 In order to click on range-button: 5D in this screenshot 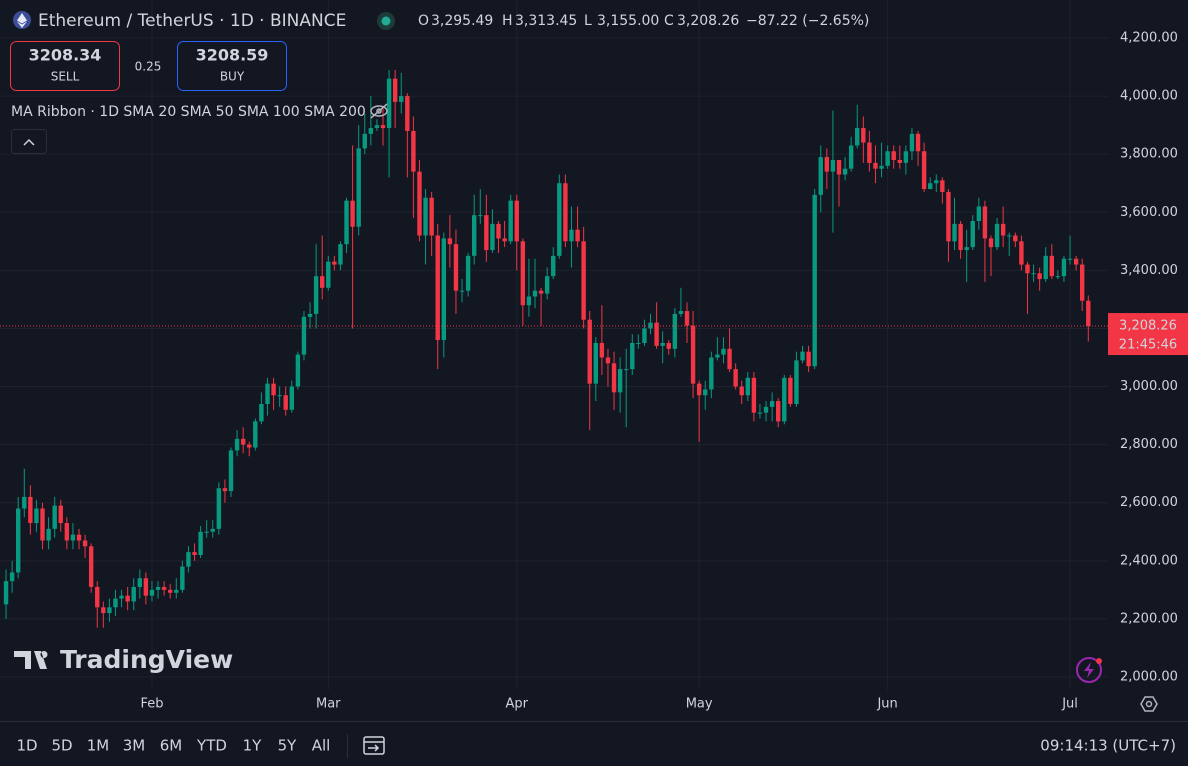, I will do `click(61, 746)`.